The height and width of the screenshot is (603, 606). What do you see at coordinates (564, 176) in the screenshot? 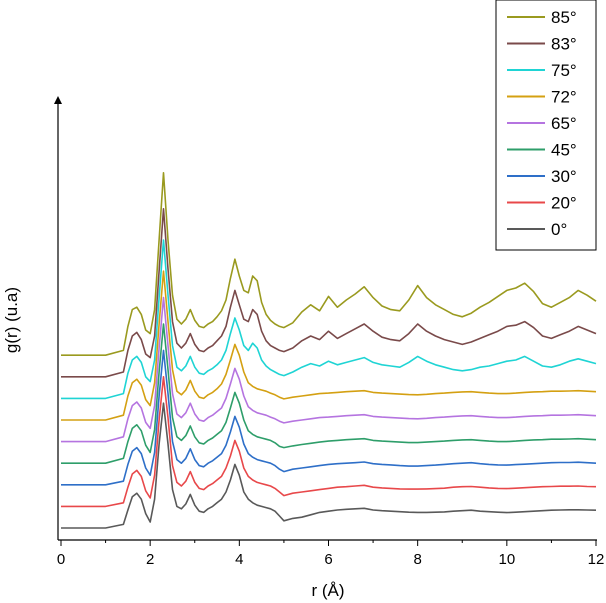
I see `legend-label: 30°` at bounding box center [564, 176].